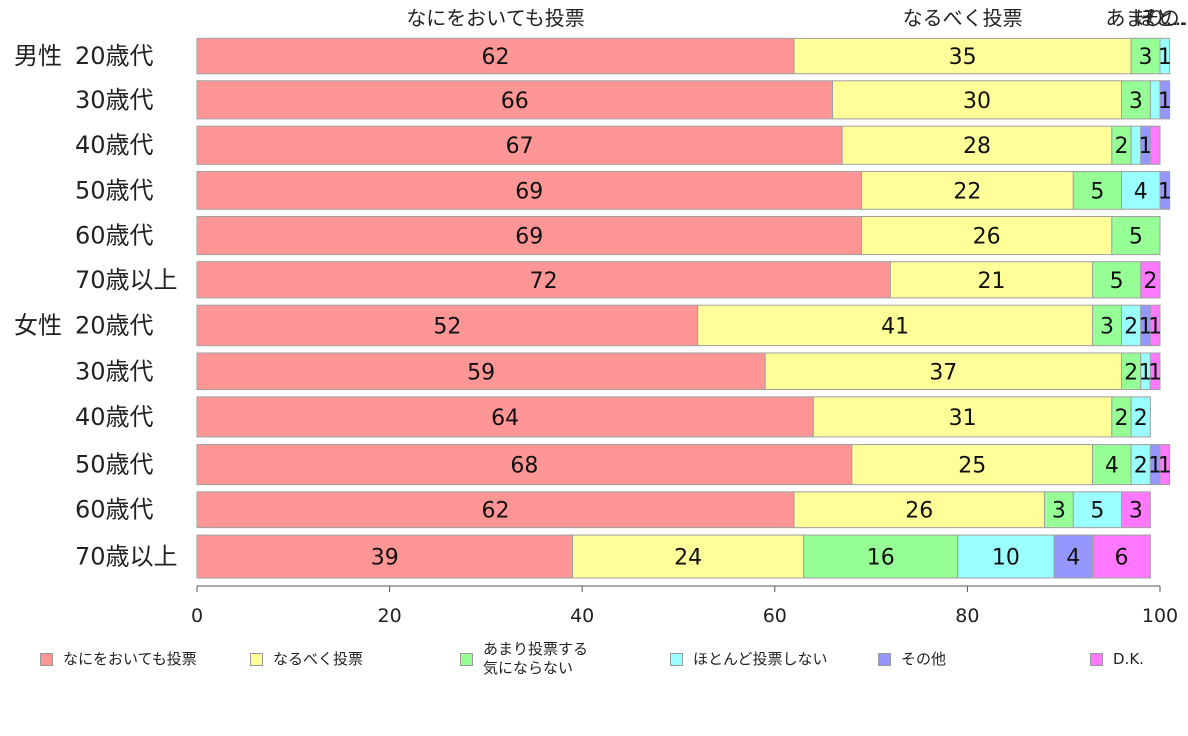 Image resolution: width=1188 pixels, height=736 pixels. What do you see at coordinates (114, 190) in the screenshot?
I see `row-category-label: 50歳代` at bounding box center [114, 190].